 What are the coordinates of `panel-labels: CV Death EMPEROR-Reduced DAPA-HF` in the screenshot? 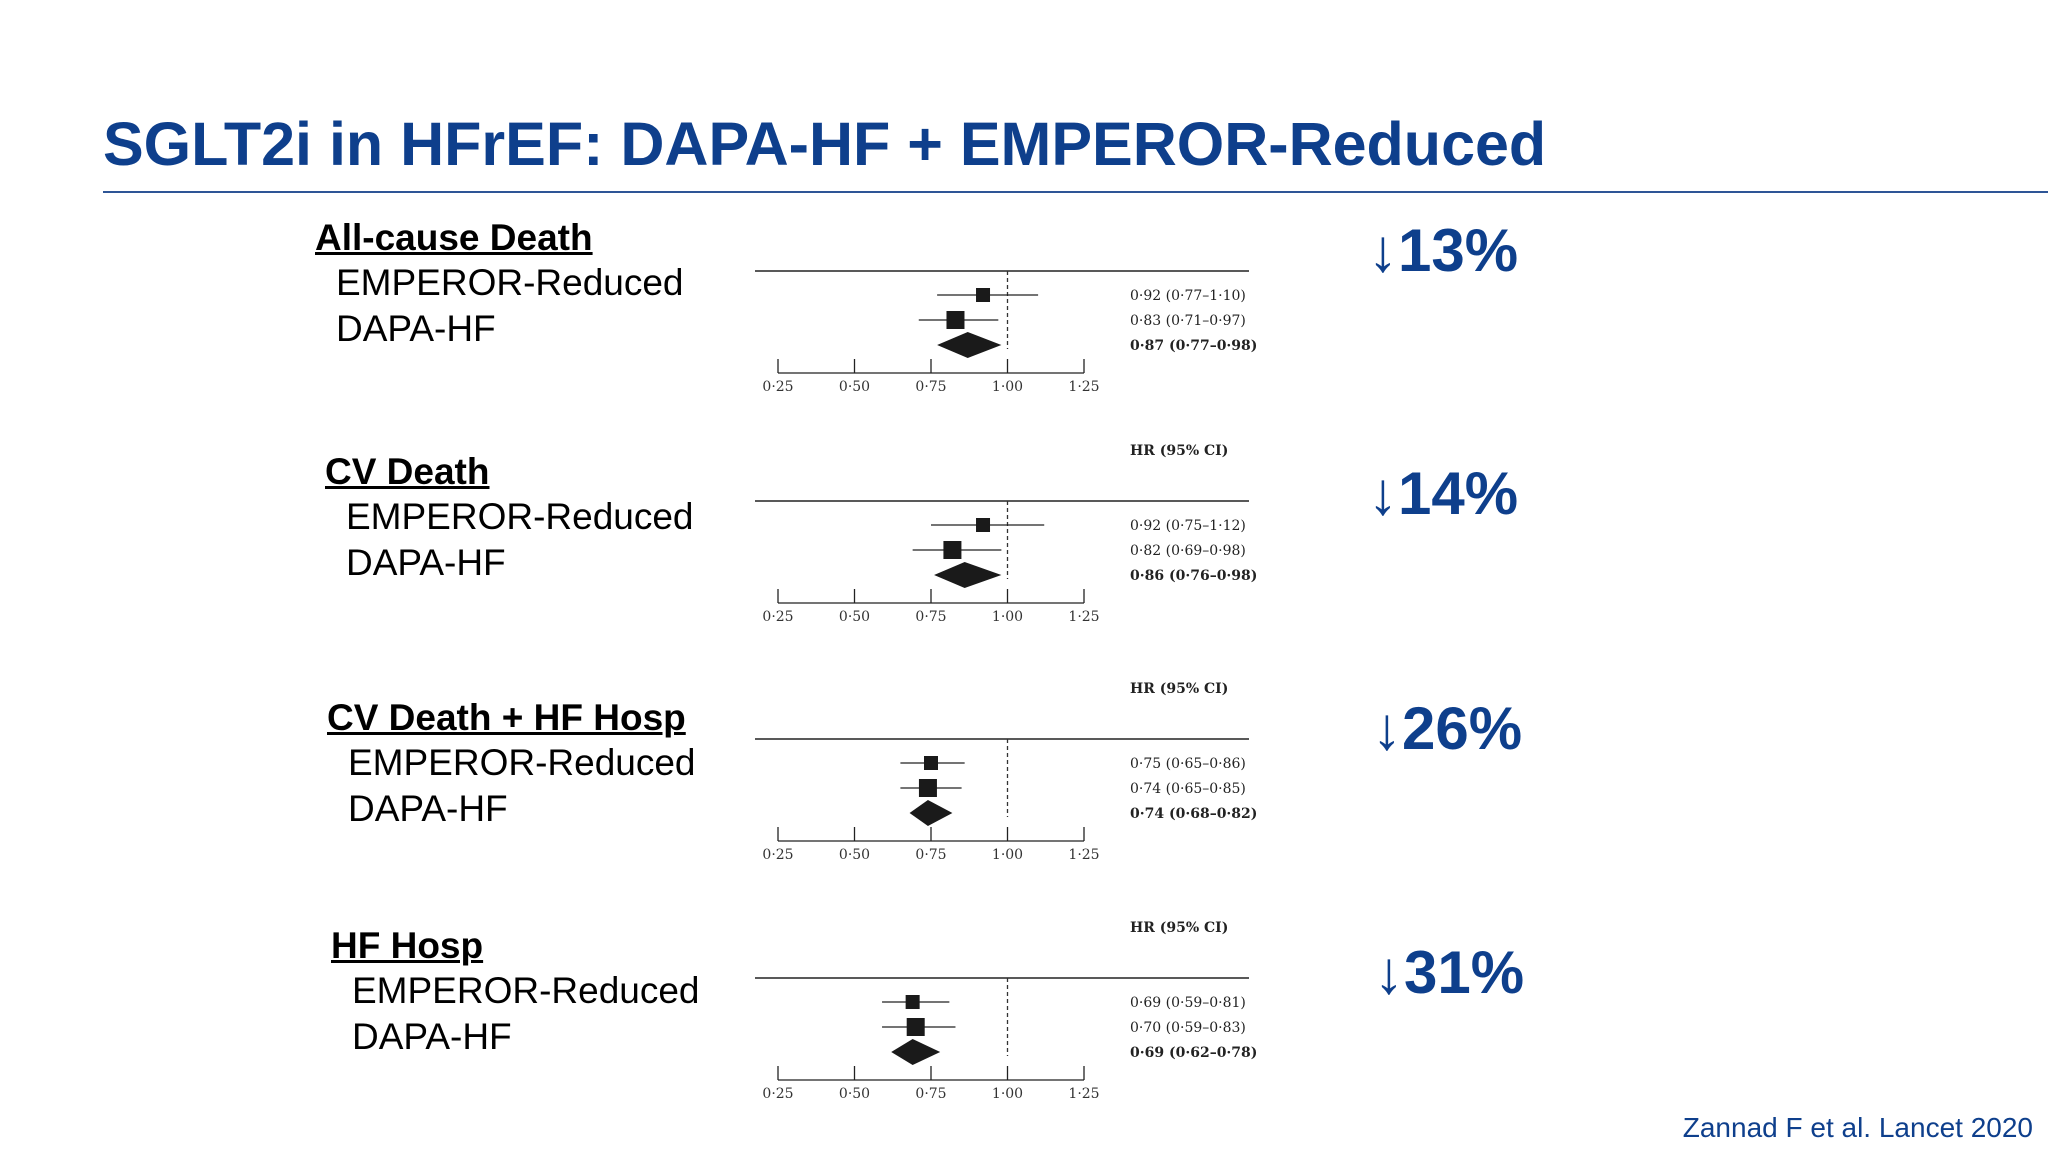 It's located at (509, 518).